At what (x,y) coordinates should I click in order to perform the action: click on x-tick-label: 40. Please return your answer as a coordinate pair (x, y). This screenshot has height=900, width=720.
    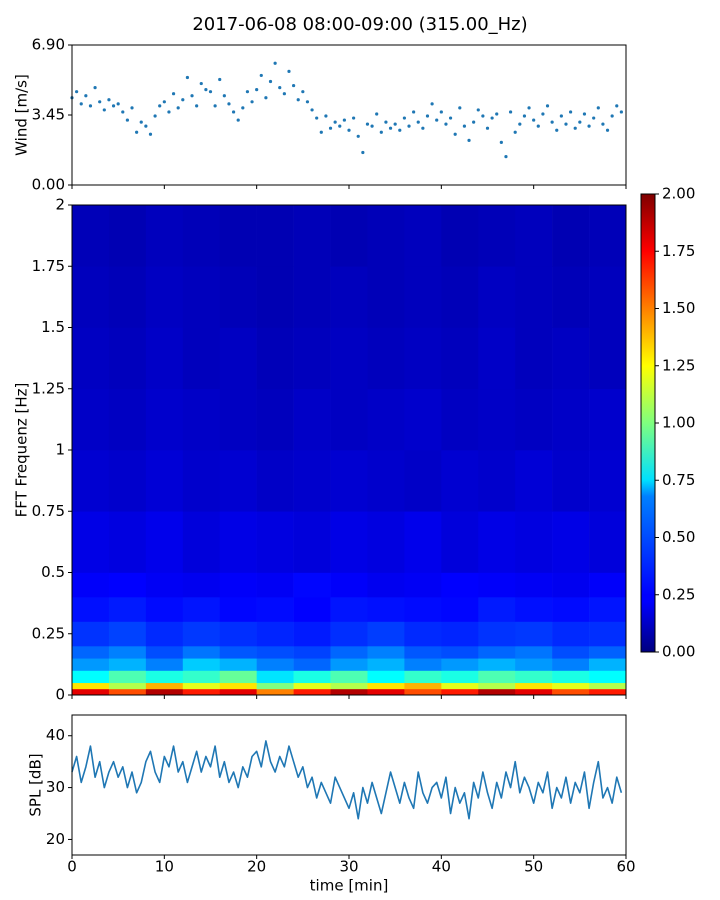
    Looking at the image, I should click on (441, 867).